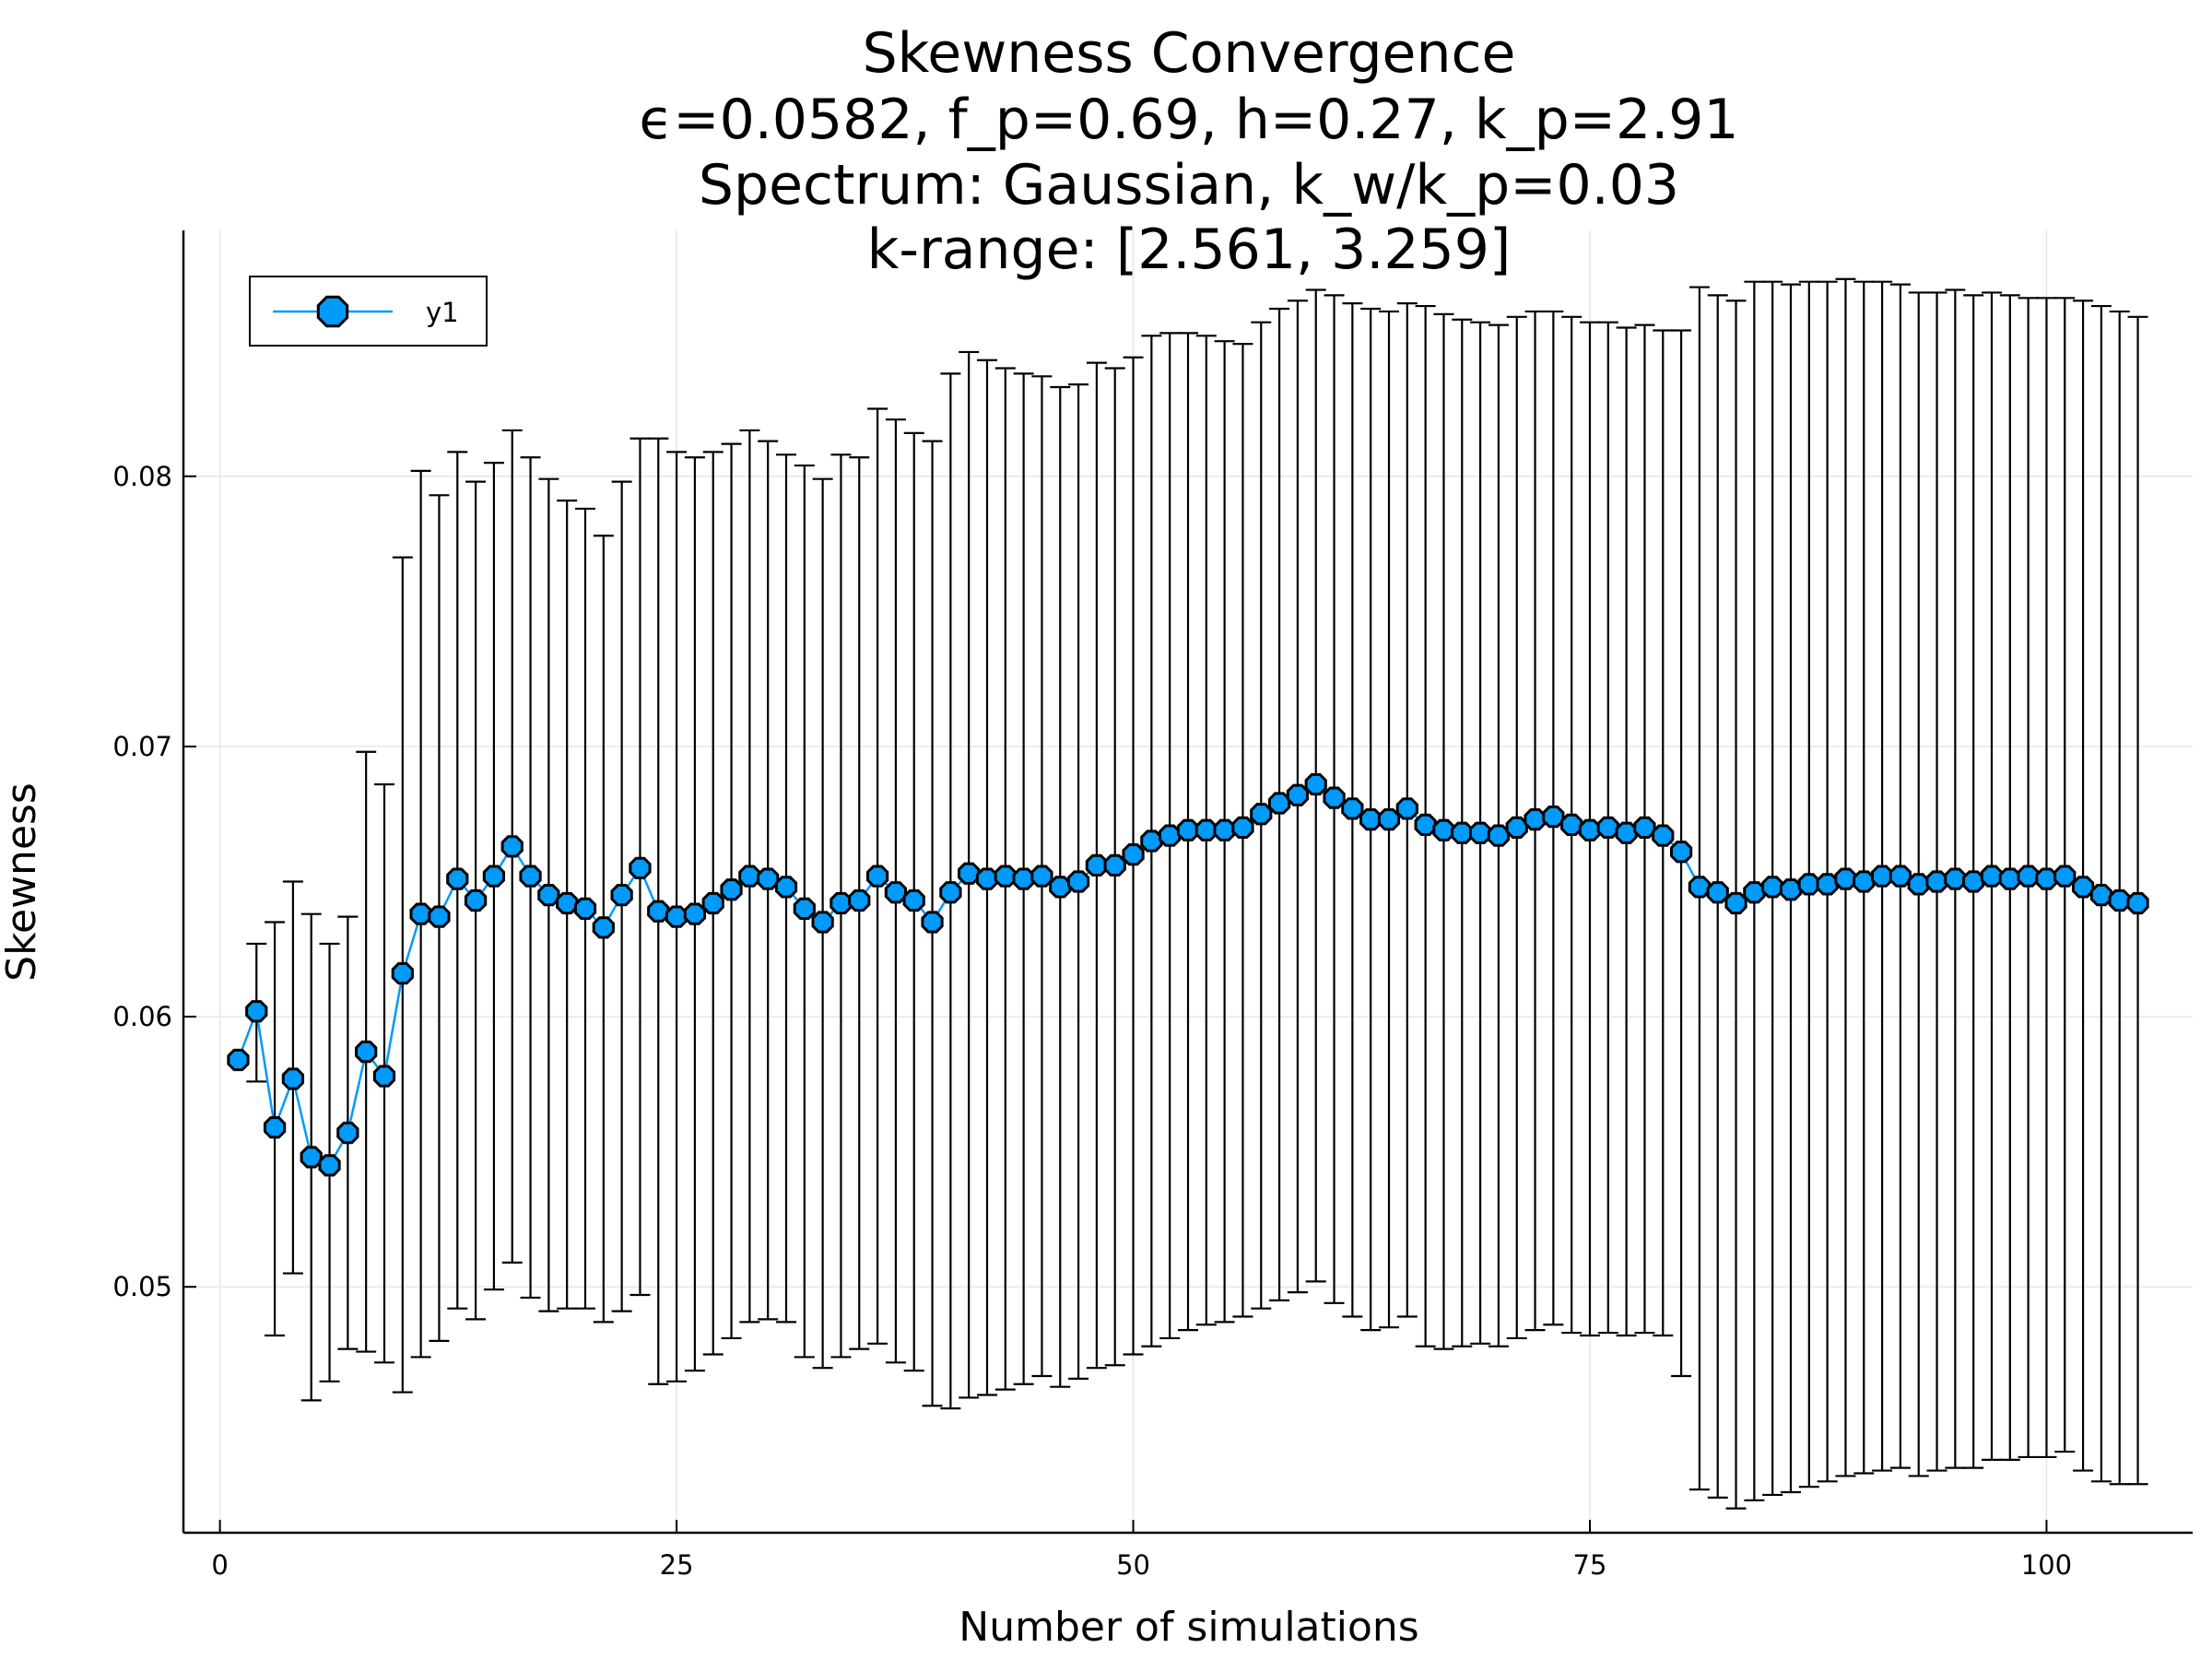  What do you see at coordinates (219, 1565) in the screenshot?
I see `x-tick-label: 0` at bounding box center [219, 1565].